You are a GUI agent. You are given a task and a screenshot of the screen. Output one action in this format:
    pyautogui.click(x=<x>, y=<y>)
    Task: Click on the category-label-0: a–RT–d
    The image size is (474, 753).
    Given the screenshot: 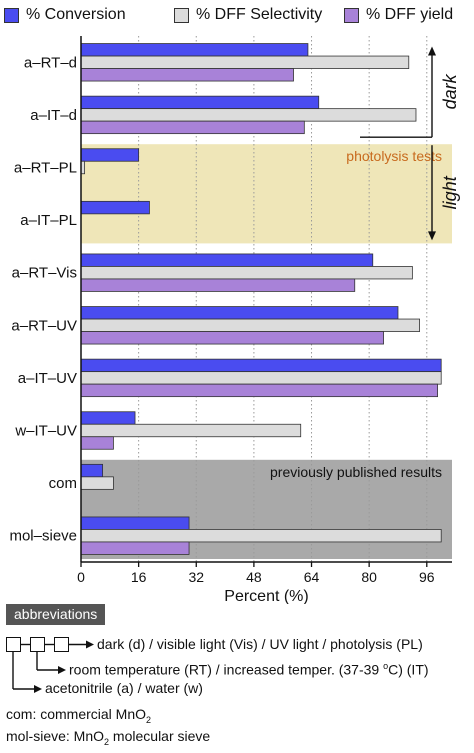 What is the action you would take?
    pyautogui.click(x=50, y=62)
    